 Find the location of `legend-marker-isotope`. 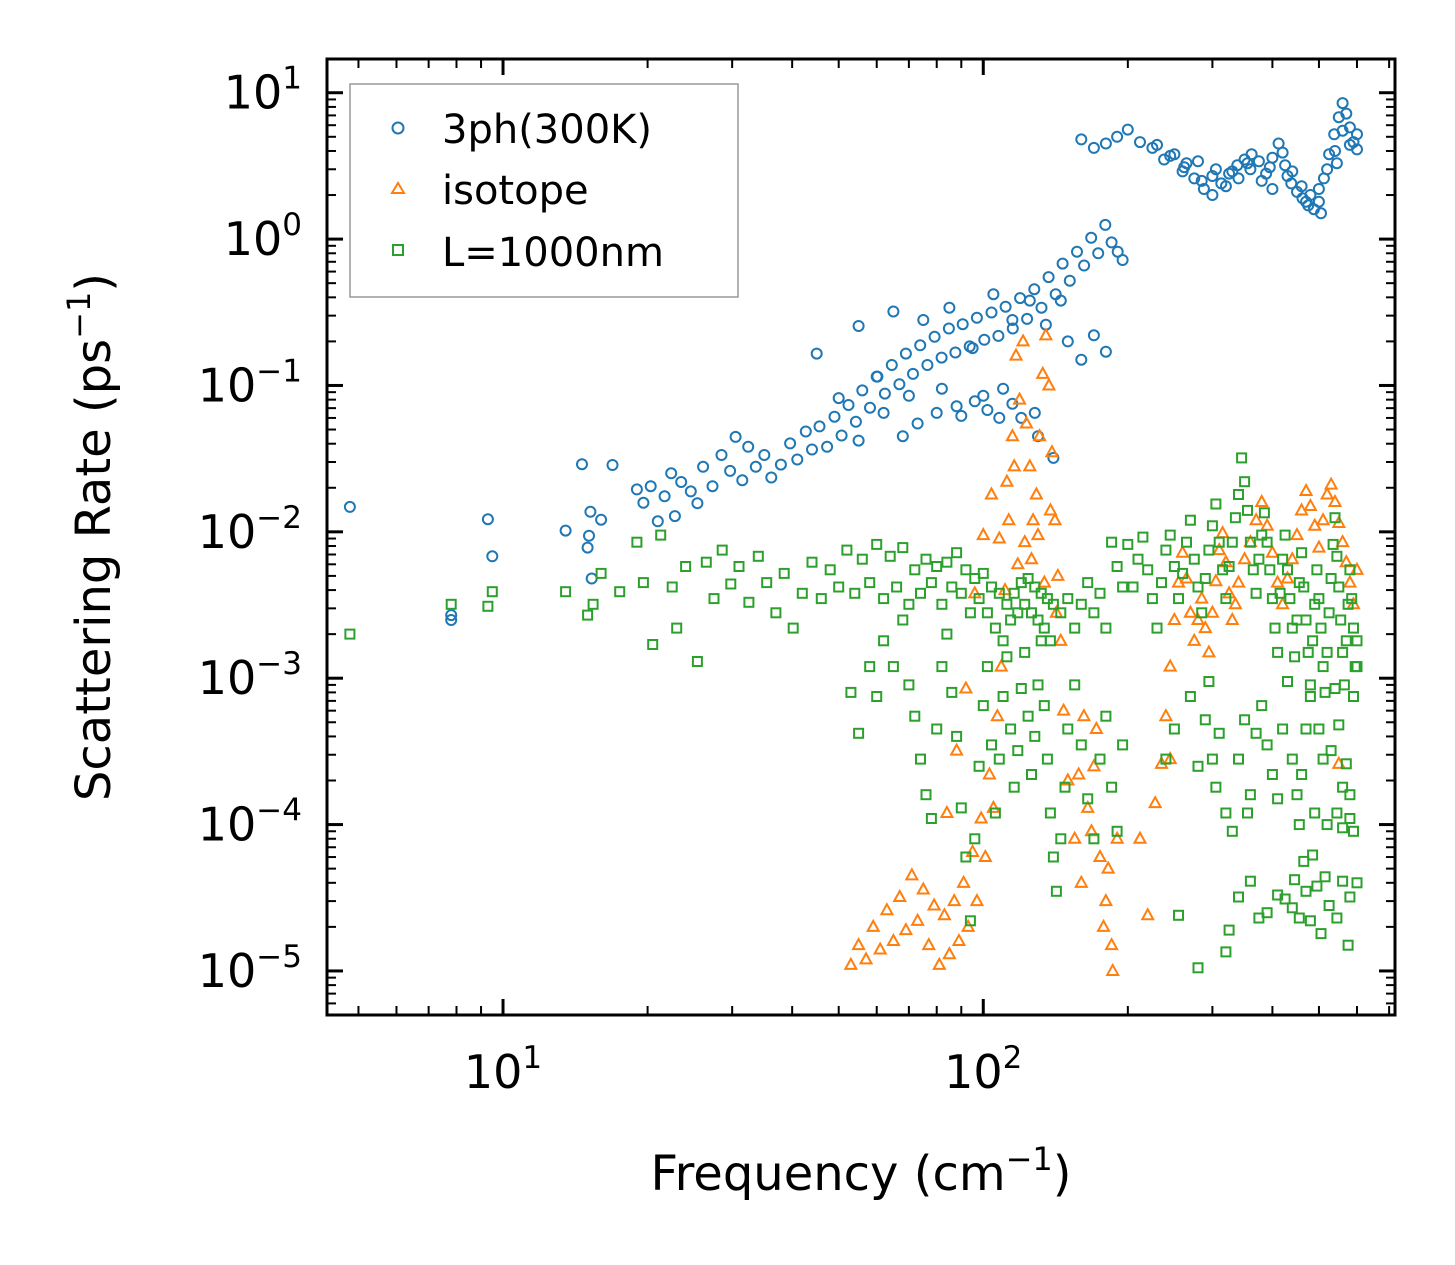

legend-marker-isotope is located at coordinates (398, 187).